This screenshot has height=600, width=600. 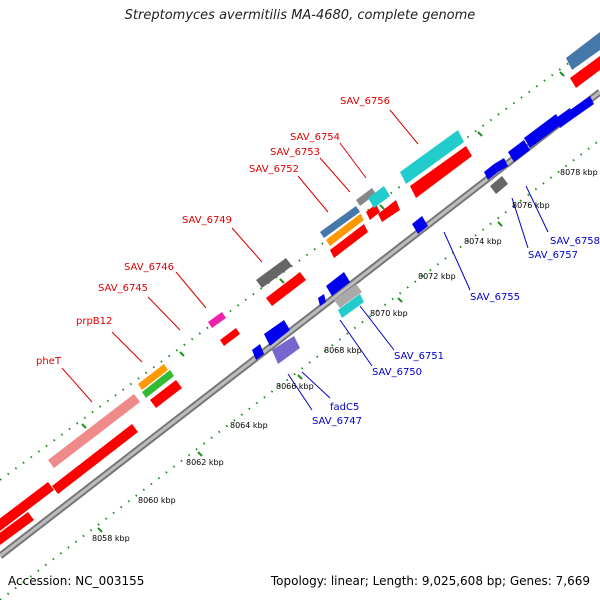 I want to click on label-SAV_6753: SAV_6753, so click(x=295, y=152).